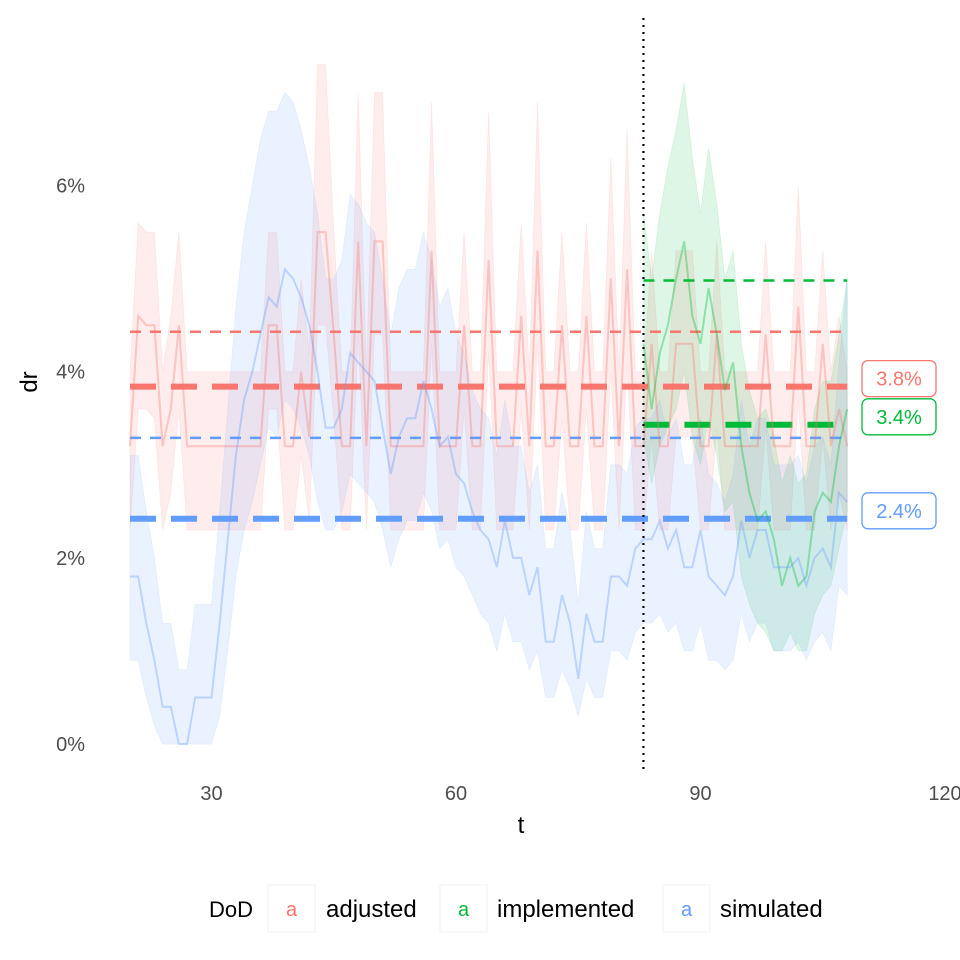 The height and width of the screenshot is (960, 960). I want to click on legend-key-implemented, so click(463, 908).